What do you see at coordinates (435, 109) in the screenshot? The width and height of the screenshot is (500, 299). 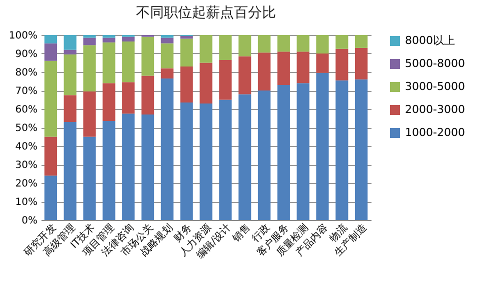 I see `legend-label: 2000-3000` at bounding box center [435, 109].